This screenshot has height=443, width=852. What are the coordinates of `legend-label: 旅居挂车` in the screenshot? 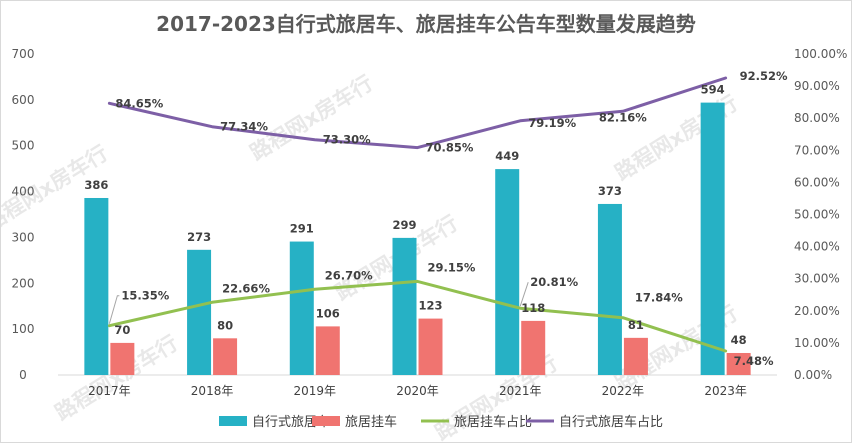 It's located at (371, 422).